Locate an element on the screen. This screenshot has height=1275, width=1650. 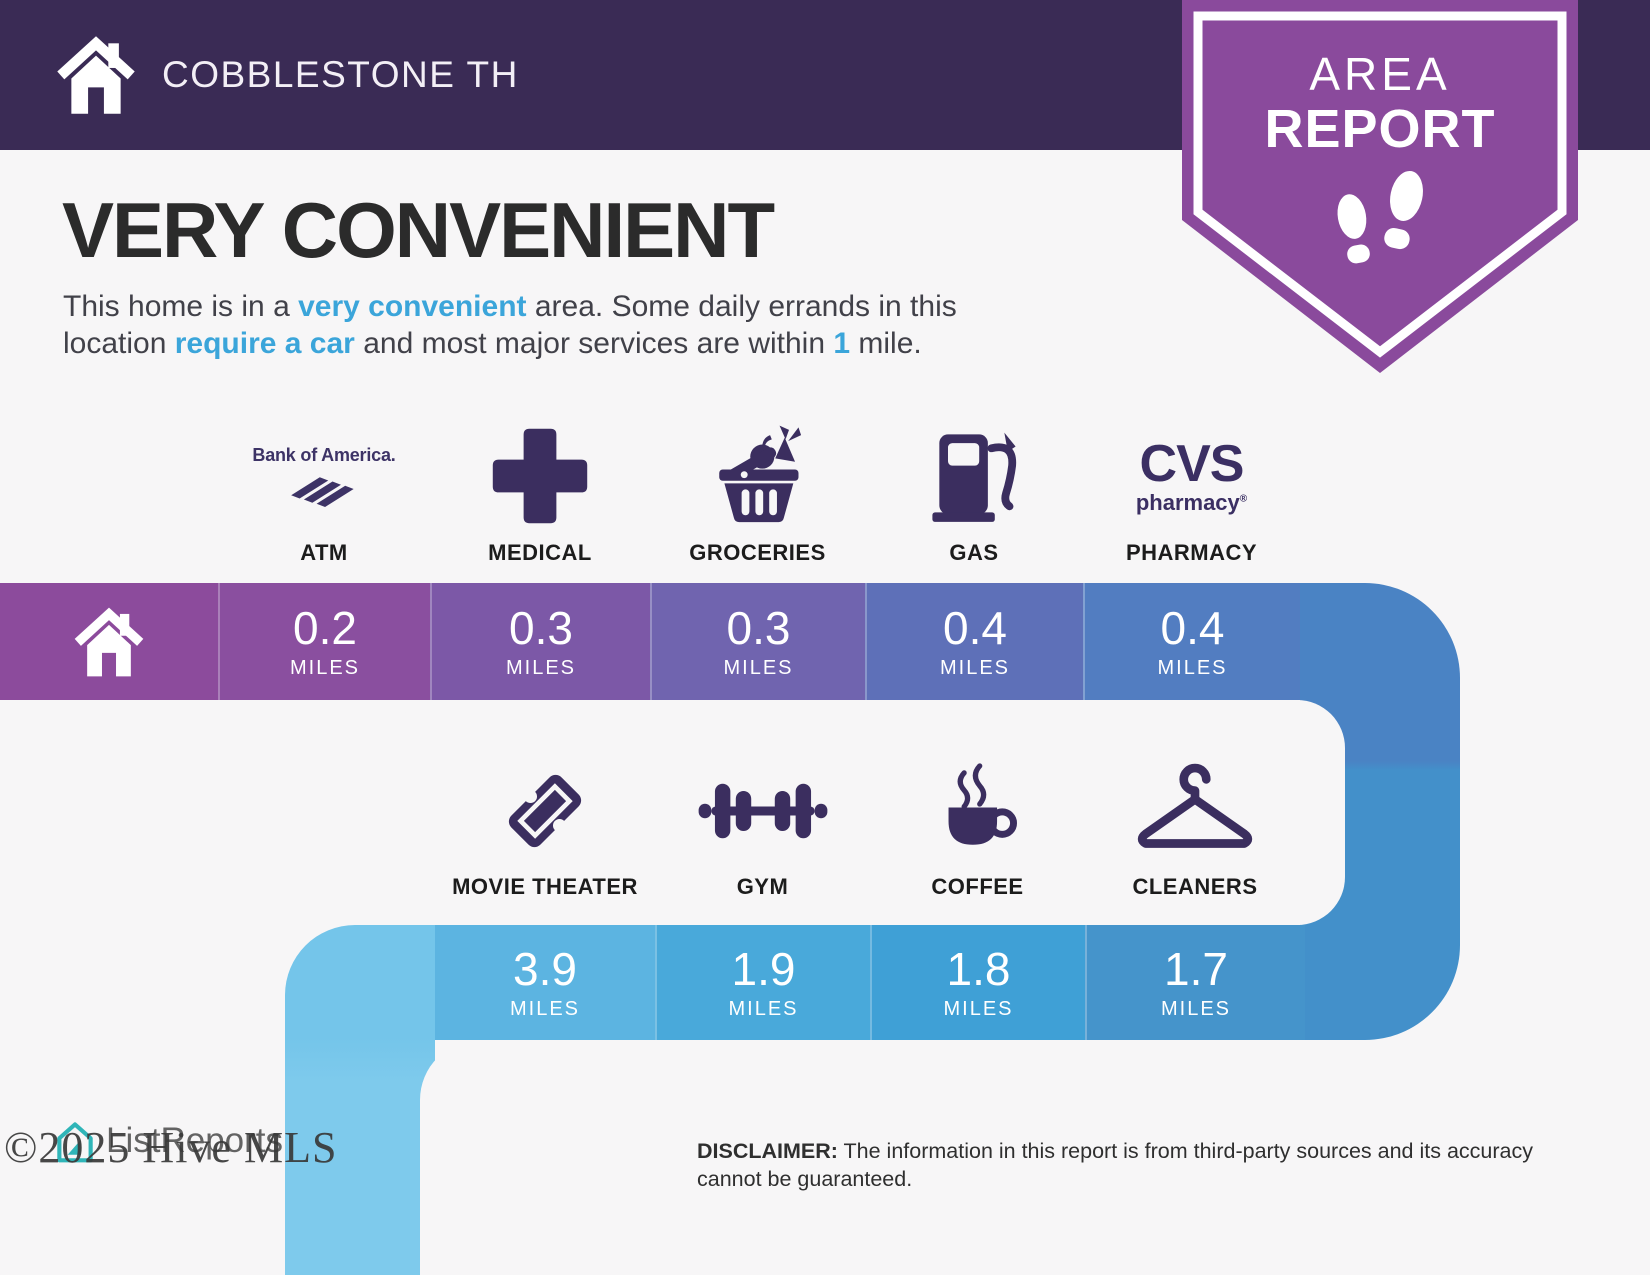
badge-shield-shape is located at coordinates (1380, 186).